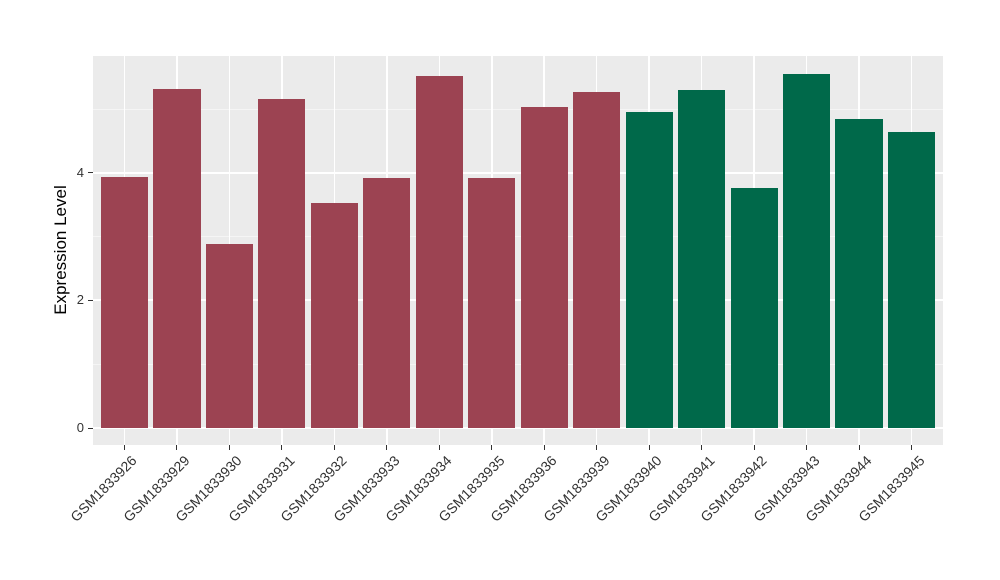  What do you see at coordinates (597, 447) in the screenshot?
I see `x-tick-mark-GSM1833939` at bounding box center [597, 447].